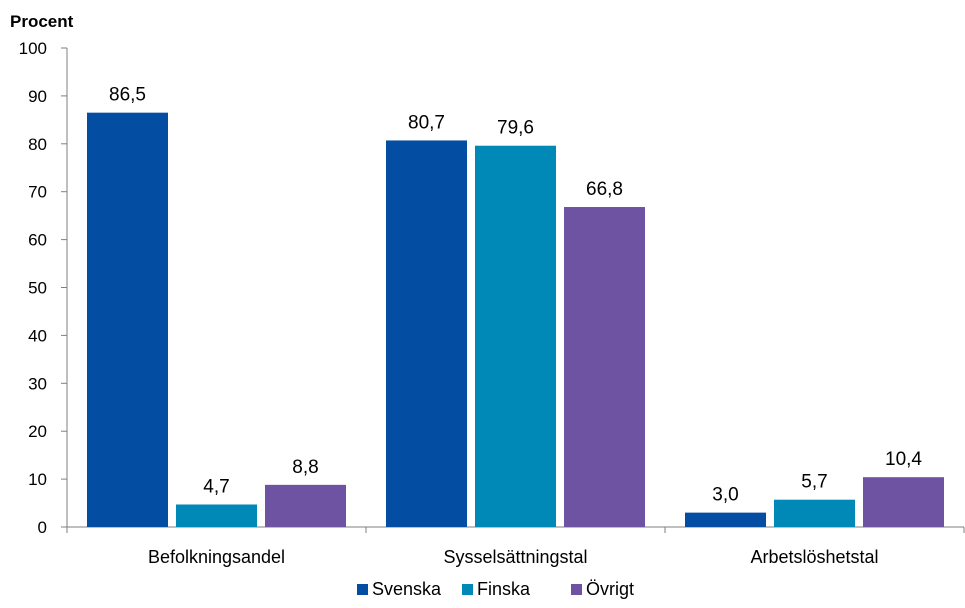 Image resolution: width=965 pixels, height=608 pixels. I want to click on data-label: 86,5, so click(127, 95).